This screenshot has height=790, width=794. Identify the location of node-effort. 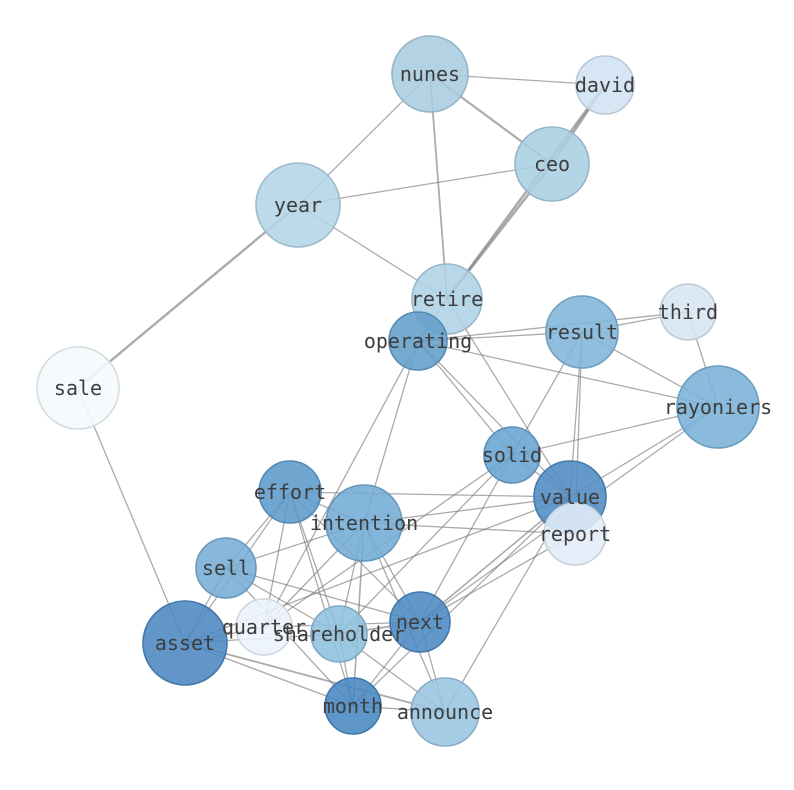
(290, 492).